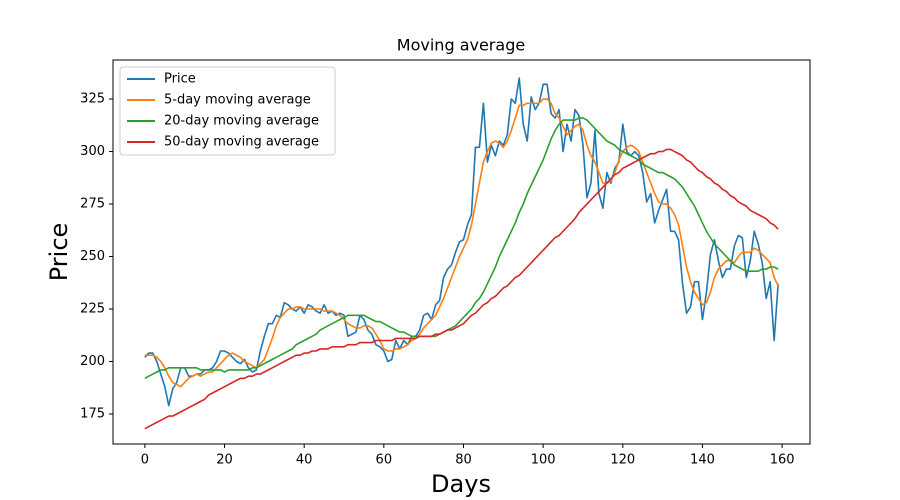 The image size is (900, 500). What do you see at coordinates (782, 460) in the screenshot?
I see `x-tick-label: 160` at bounding box center [782, 460].